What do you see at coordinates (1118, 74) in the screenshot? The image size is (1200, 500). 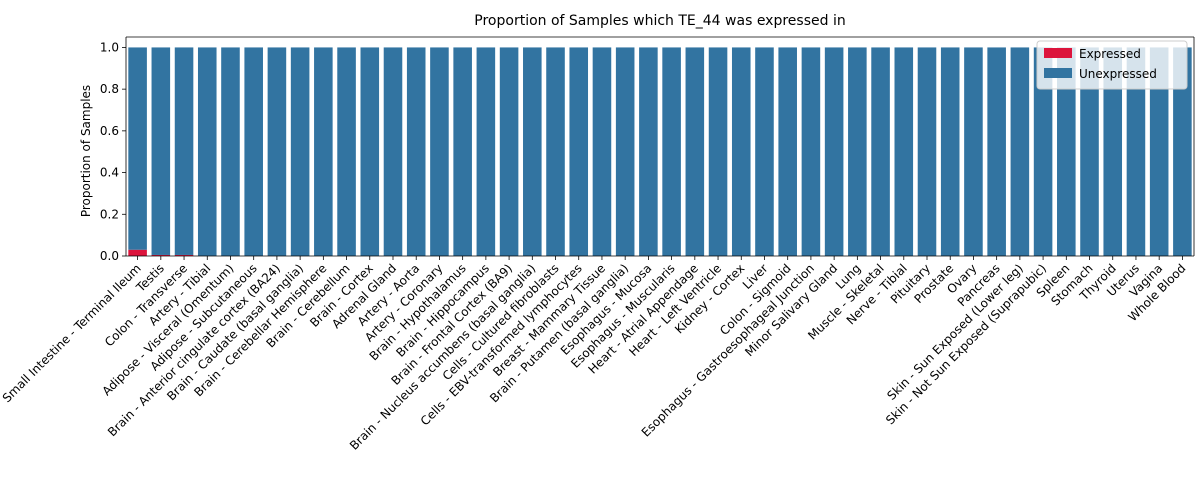 I see `legend-label-unexpressed: Unexpressed` at bounding box center [1118, 74].